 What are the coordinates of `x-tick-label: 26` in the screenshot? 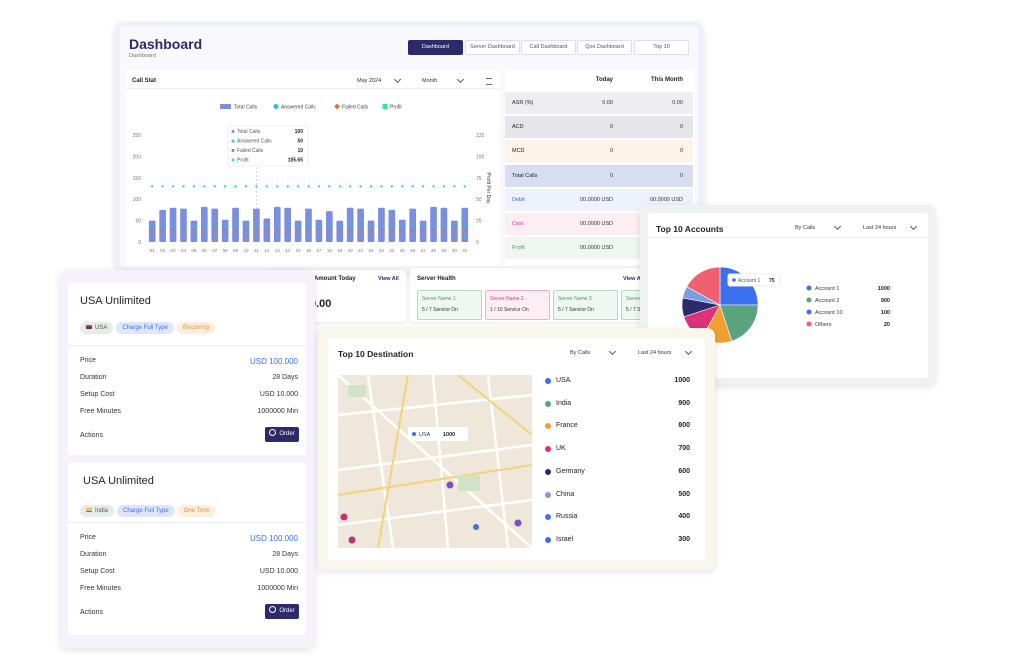 It's located at (413, 250).